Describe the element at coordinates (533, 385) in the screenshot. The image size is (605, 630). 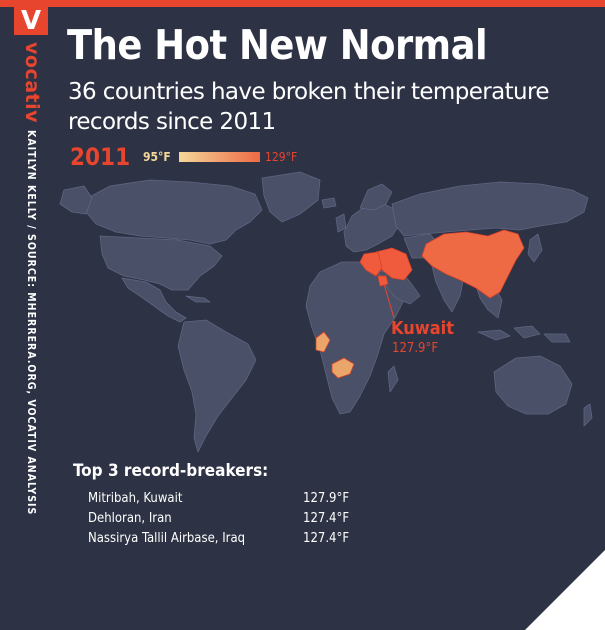
I see `land-australia` at that location.